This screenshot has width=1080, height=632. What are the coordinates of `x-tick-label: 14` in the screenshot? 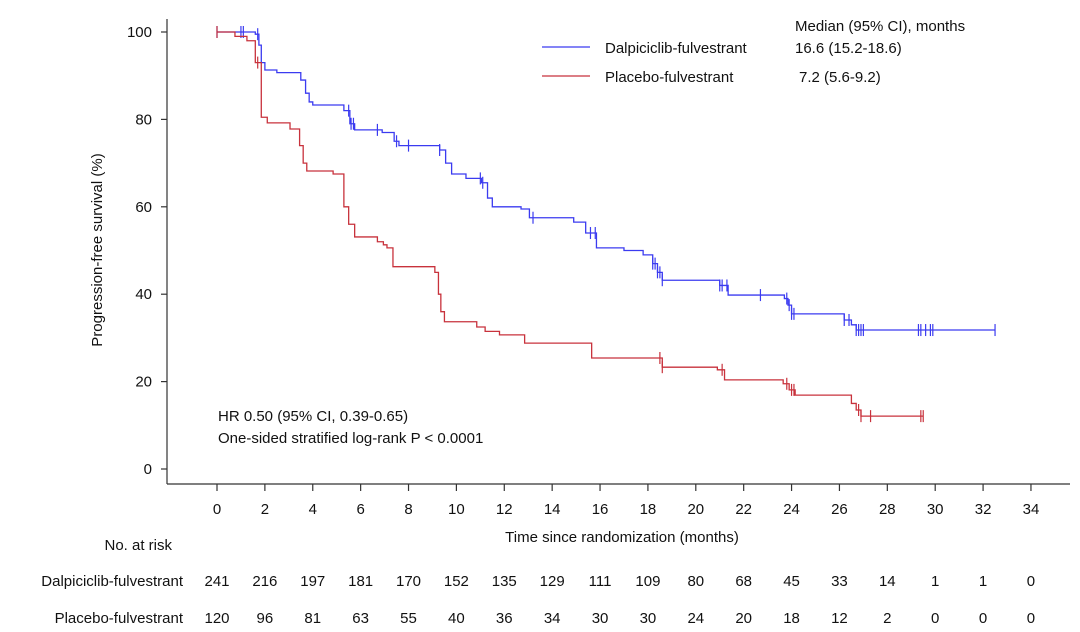 It's located at (552, 509).